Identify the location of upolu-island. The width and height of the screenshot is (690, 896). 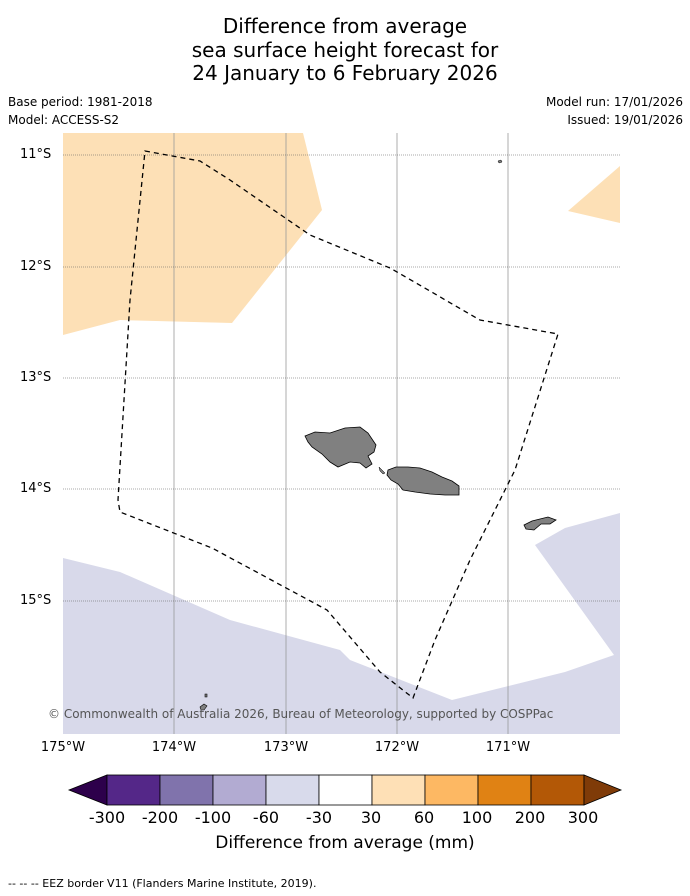
(423, 481).